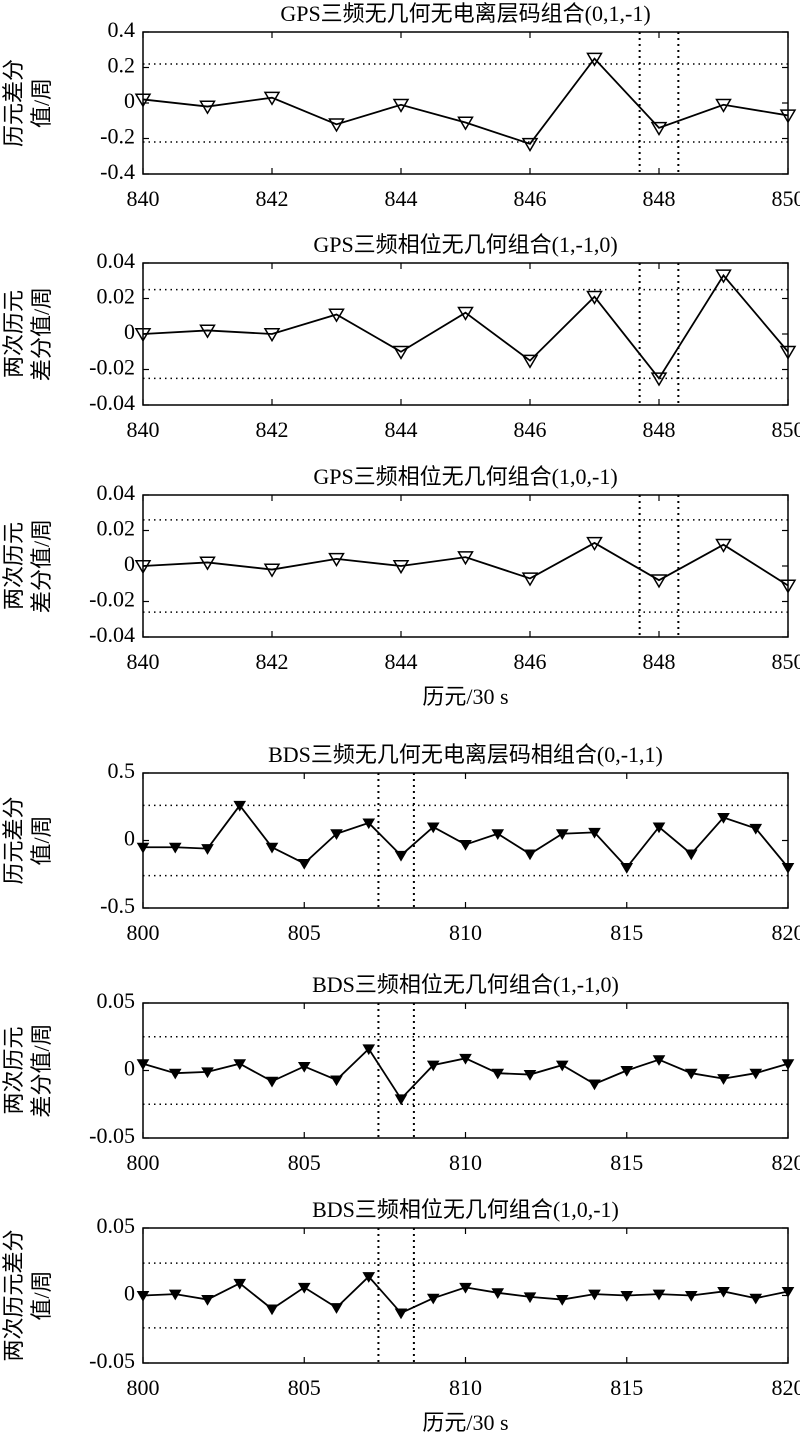 Image resolution: width=800 pixels, height=1438 pixels. What do you see at coordinates (465, 984) in the screenshot?
I see `chart-title: BDS三频相位无几何组合(1,-1,0)` at bounding box center [465, 984].